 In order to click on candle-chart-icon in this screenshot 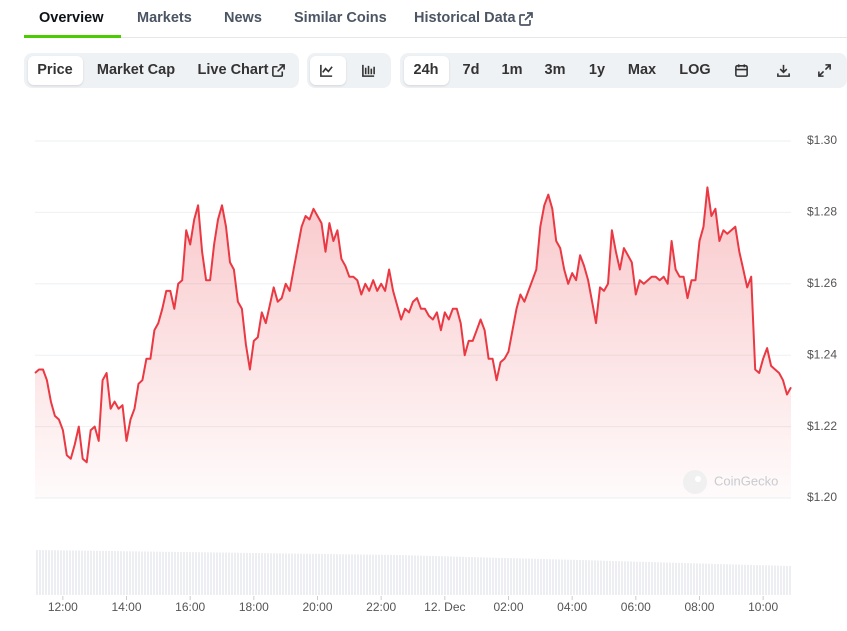, I will do `click(368, 70)`.